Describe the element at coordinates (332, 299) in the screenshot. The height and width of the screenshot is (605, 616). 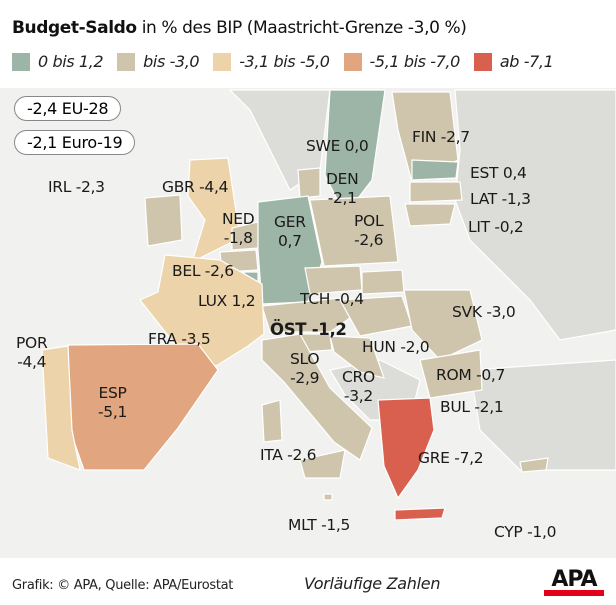
I see `country-label-tch: TCH -0,4` at that location.